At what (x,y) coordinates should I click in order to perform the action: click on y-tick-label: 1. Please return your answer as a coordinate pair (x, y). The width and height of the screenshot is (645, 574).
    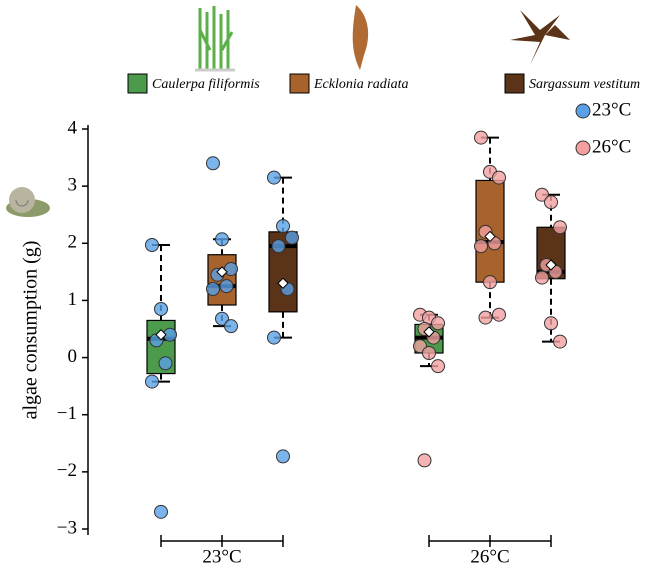
    Looking at the image, I should click on (73, 299).